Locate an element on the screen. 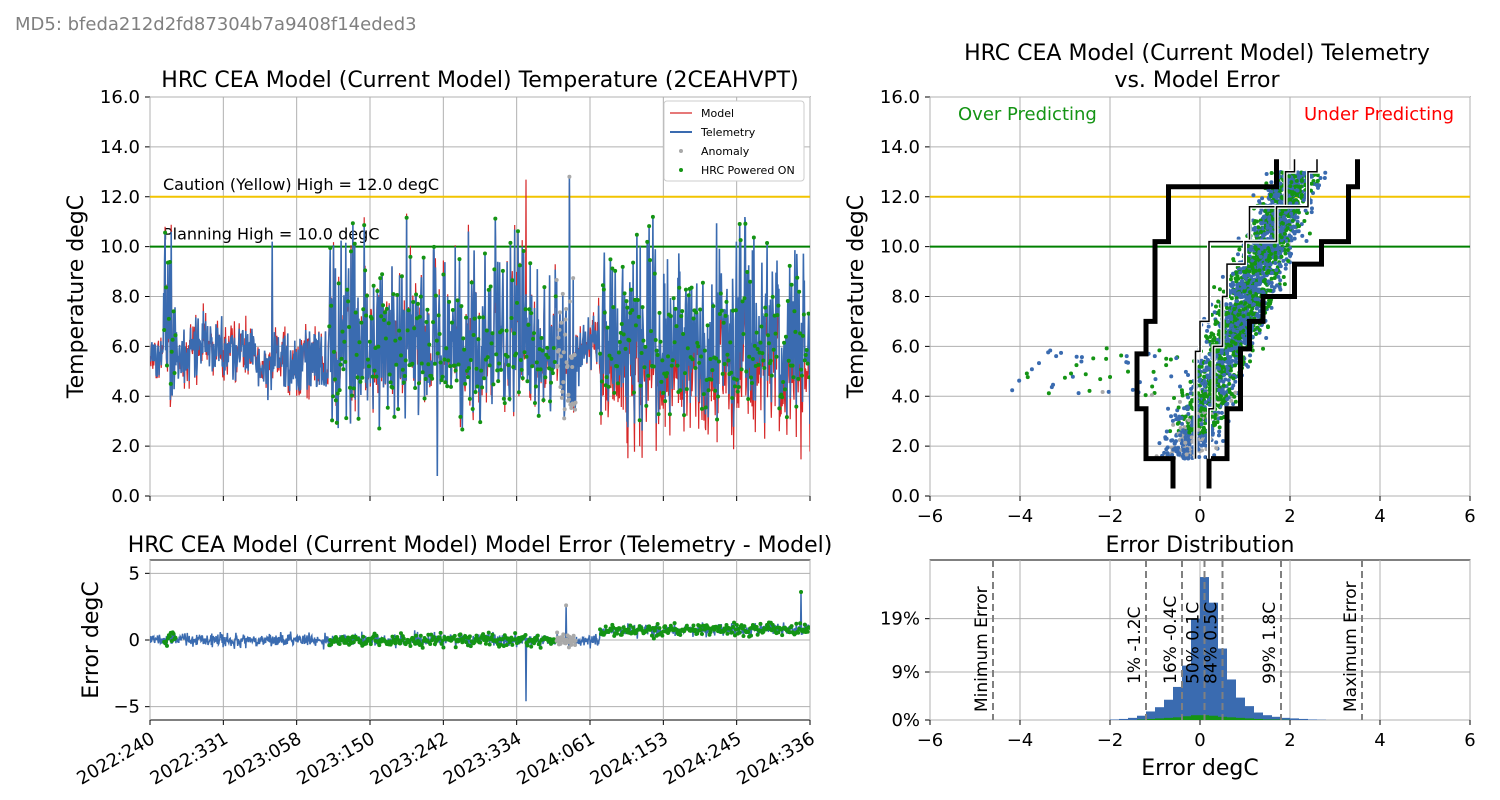  error-ytick-label: 5 is located at coordinates (134, 573).